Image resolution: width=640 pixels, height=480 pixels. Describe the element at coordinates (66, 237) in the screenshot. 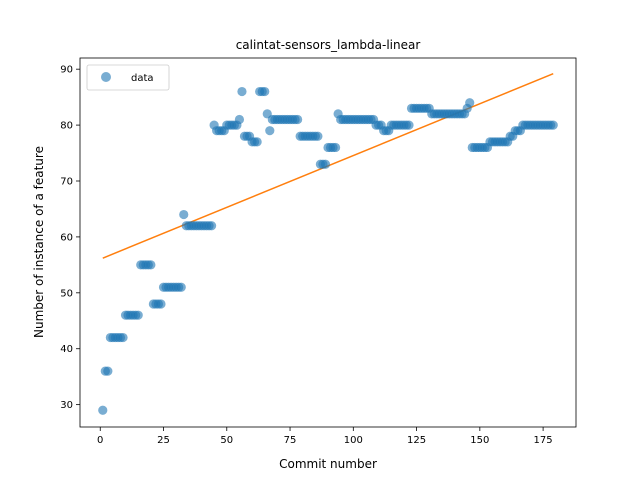

I see `y-tick-label: 60` at that location.